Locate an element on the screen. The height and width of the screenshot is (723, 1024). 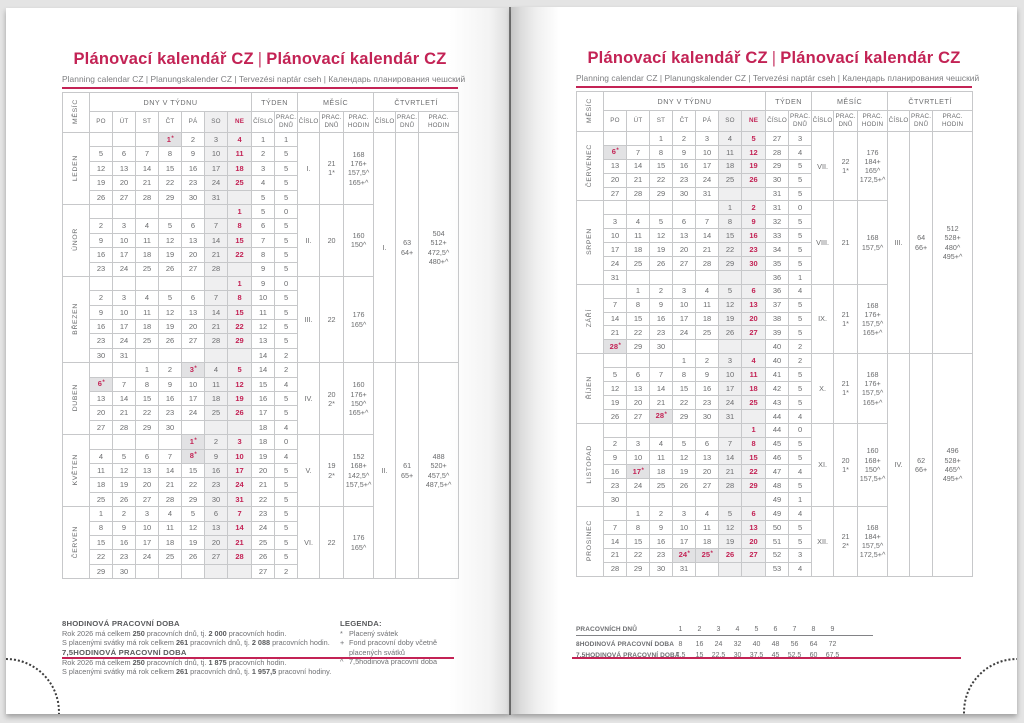
workdays-value: 64 is located at coordinates (813, 644).